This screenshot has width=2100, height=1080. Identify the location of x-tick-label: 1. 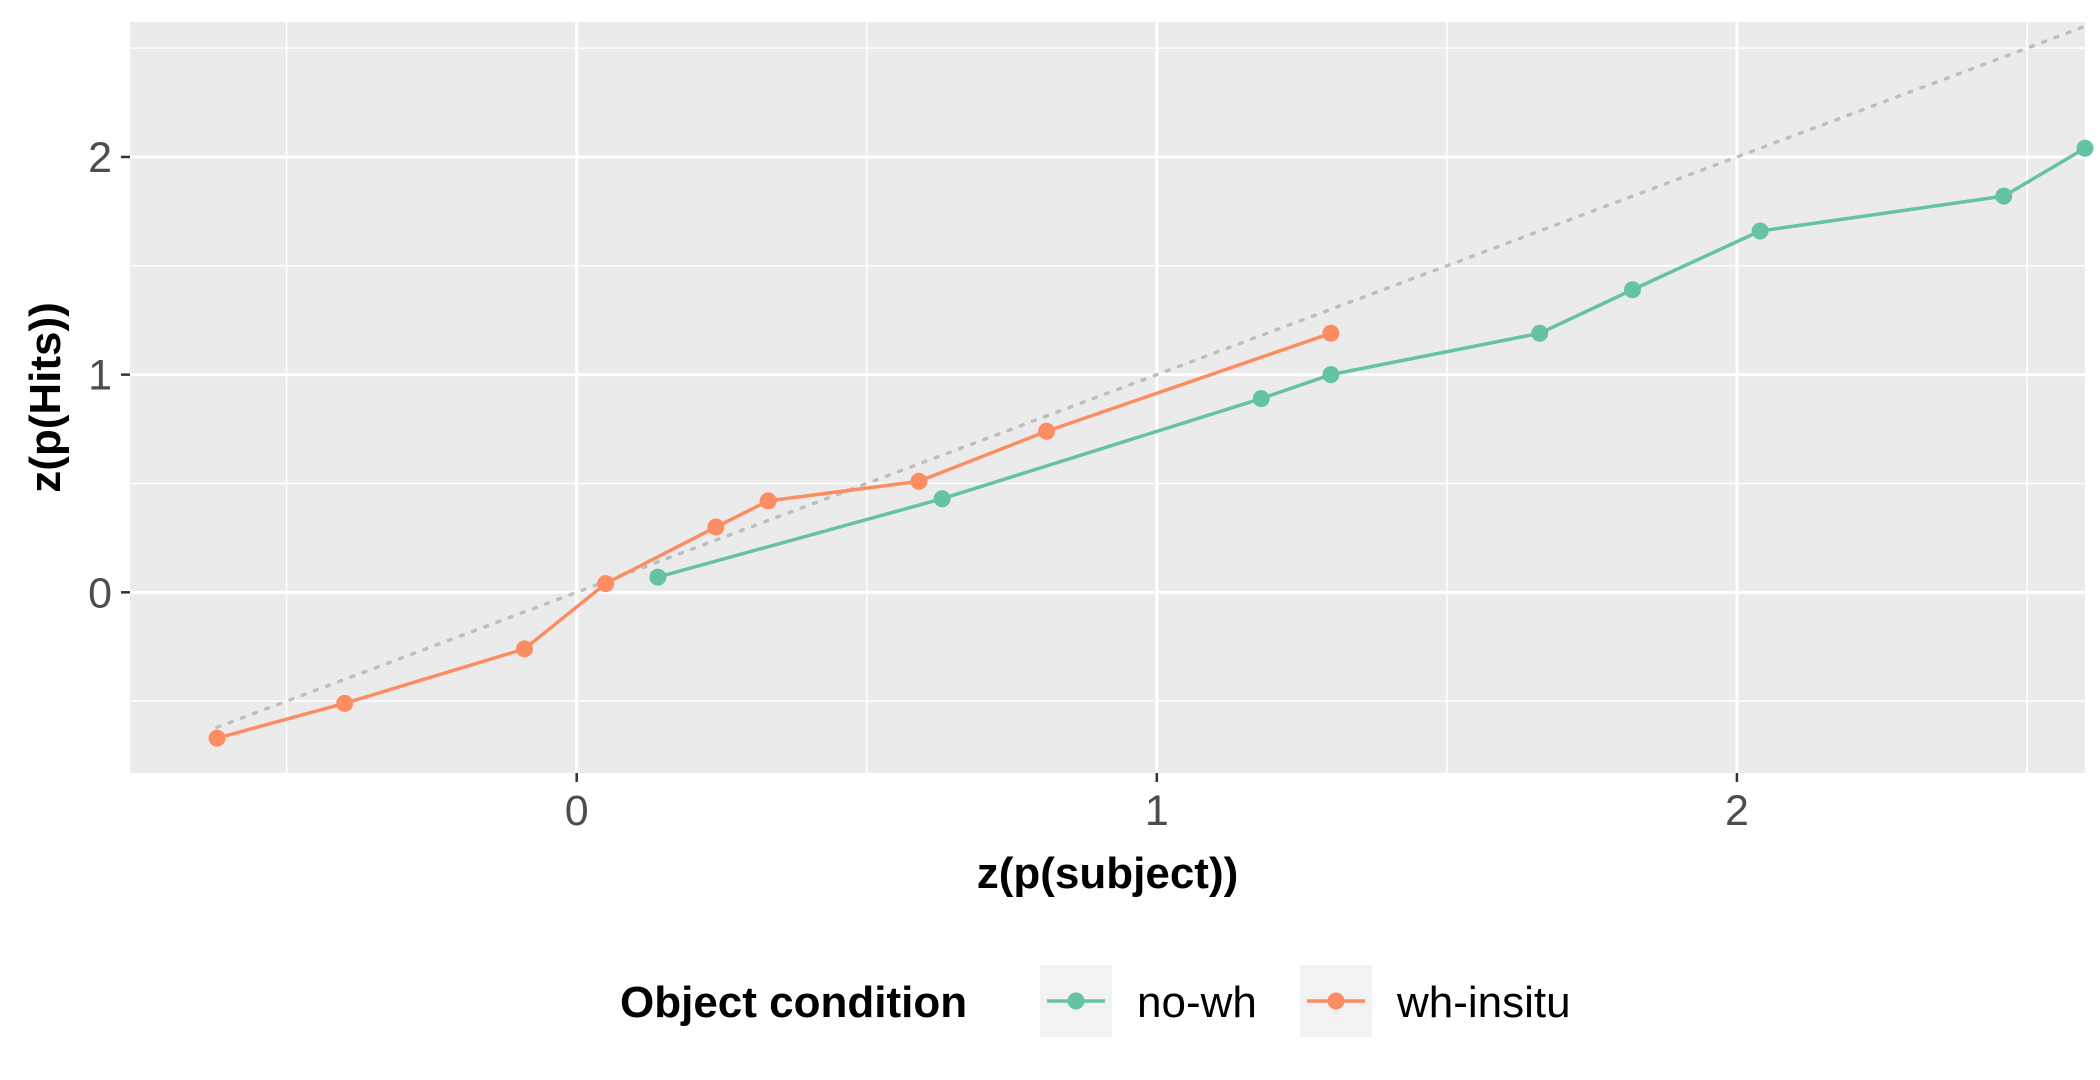
(1157, 811).